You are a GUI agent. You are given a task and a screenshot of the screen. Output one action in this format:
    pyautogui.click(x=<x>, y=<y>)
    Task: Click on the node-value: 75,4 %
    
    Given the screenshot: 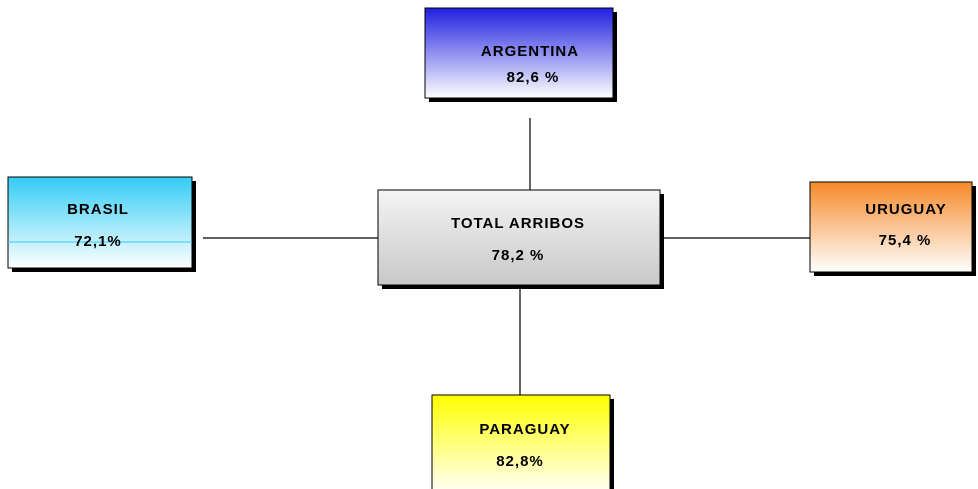 What is the action you would take?
    pyautogui.click(x=905, y=240)
    